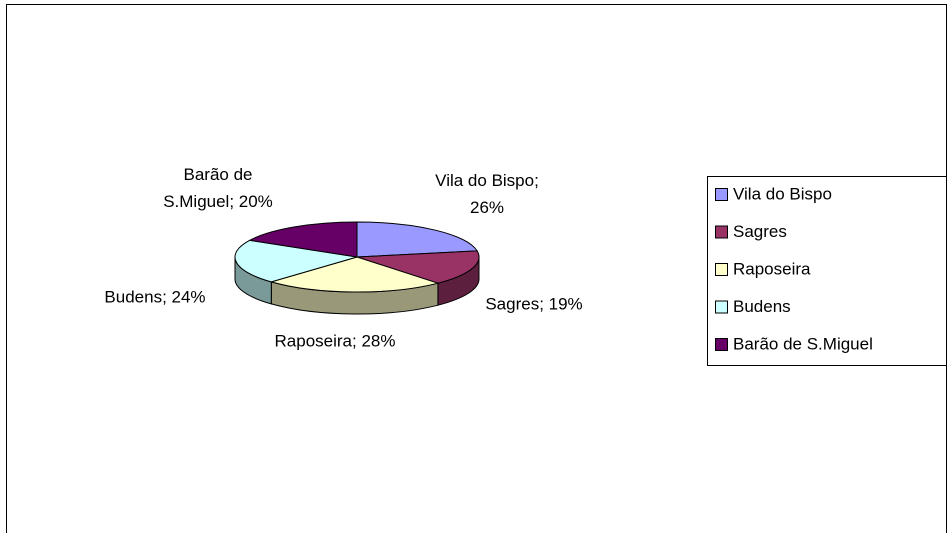 The width and height of the screenshot is (951, 533). Describe the element at coordinates (760, 231) in the screenshot. I see `legend-label: Sagres` at that location.